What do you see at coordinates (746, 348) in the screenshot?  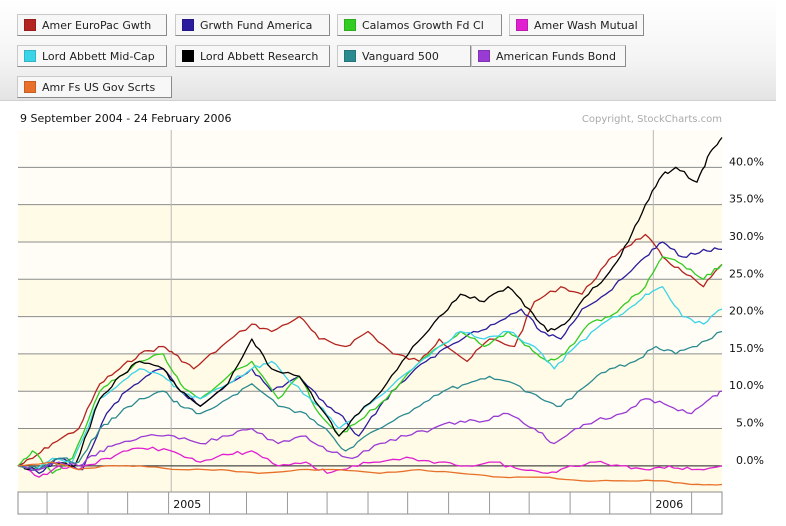 I see `y-tick-label: 15.0%` at bounding box center [746, 348].